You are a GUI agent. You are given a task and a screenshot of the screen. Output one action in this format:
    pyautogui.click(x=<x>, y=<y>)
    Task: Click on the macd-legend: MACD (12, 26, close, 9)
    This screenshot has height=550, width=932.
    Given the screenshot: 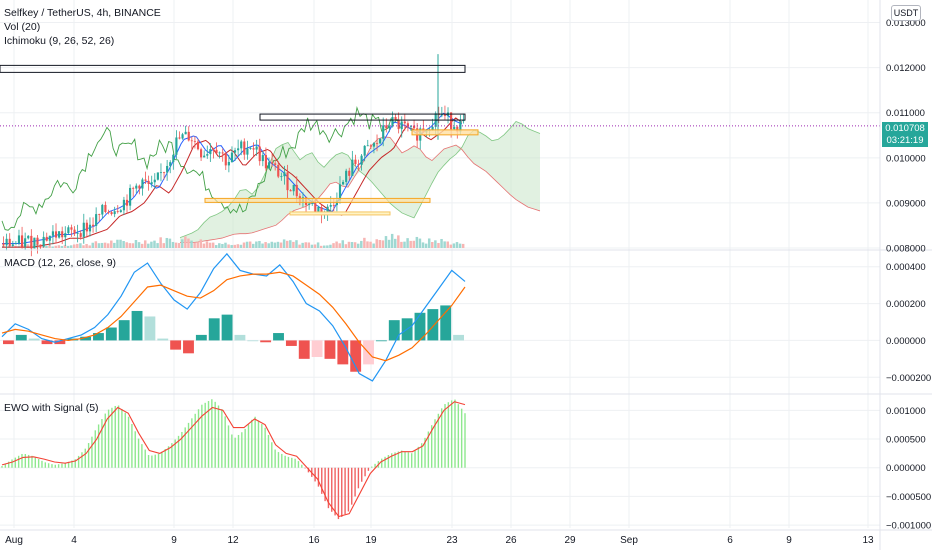 What is the action you would take?
    pyautogui.click(x=60, y=263)
    